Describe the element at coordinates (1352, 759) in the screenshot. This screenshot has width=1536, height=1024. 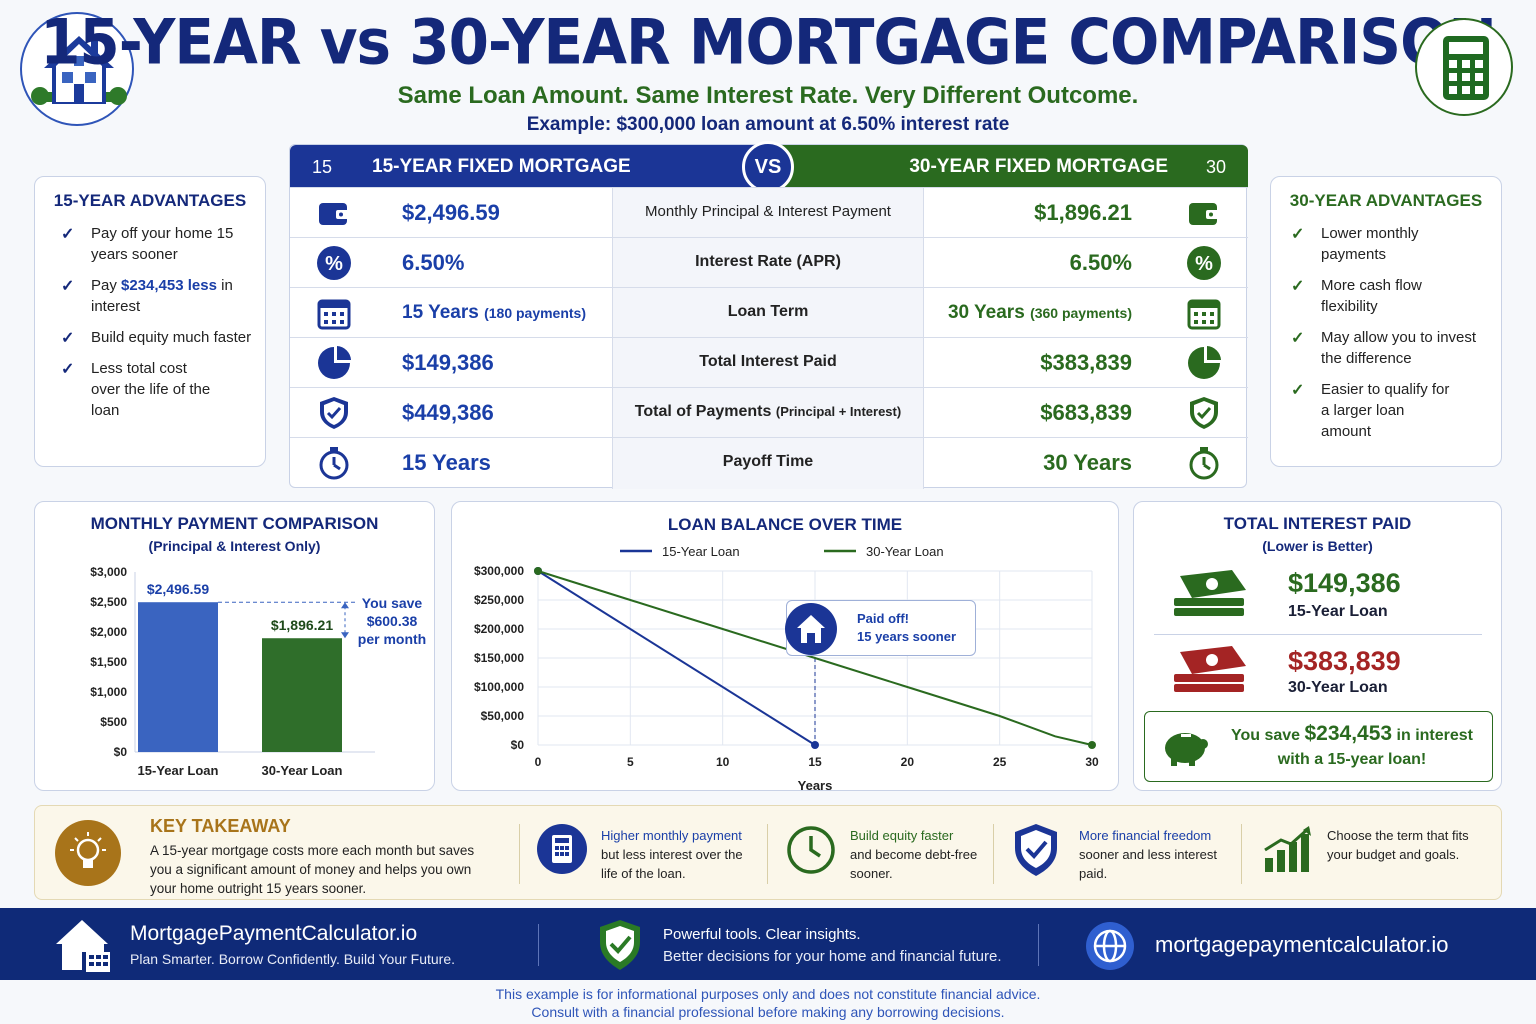
I see `savings-line2: with a 15-year loan!` at that location.